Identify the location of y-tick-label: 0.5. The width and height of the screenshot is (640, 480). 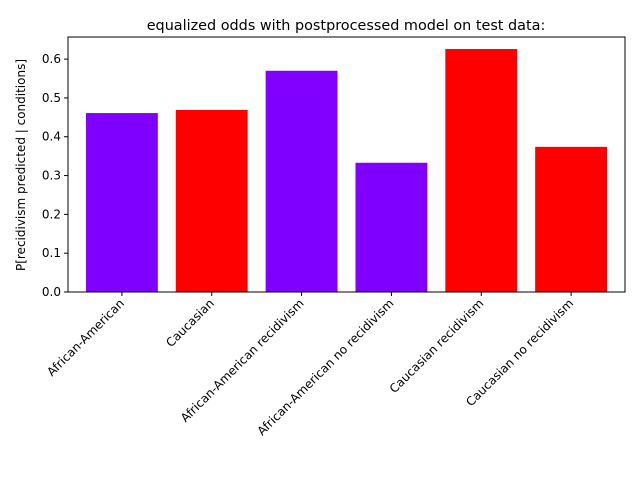
(51, 98).